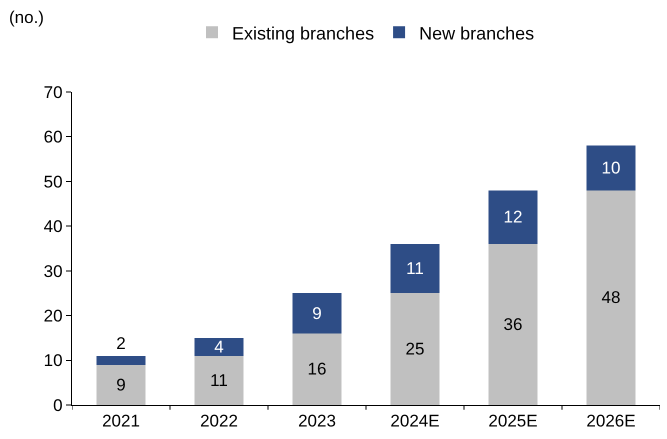 The width and height of the screenshot is (667, 439). I want to click on x-tick-label: 2025E, so click(513, 420).